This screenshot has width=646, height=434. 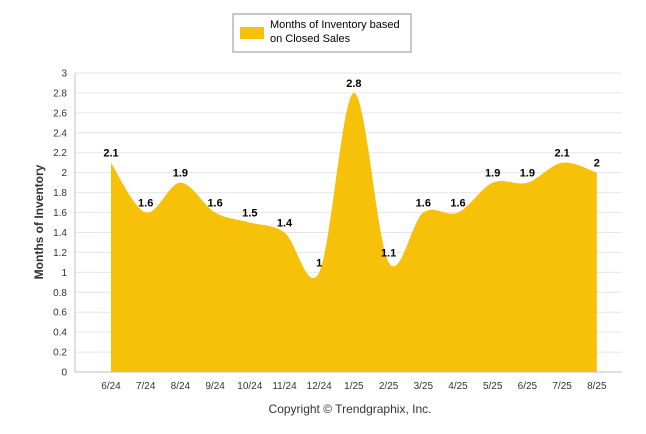 What do you see at coordinates (353, 84) in the screenshot?
I see `data-label: 2.8` at bounding box center [353, 84].